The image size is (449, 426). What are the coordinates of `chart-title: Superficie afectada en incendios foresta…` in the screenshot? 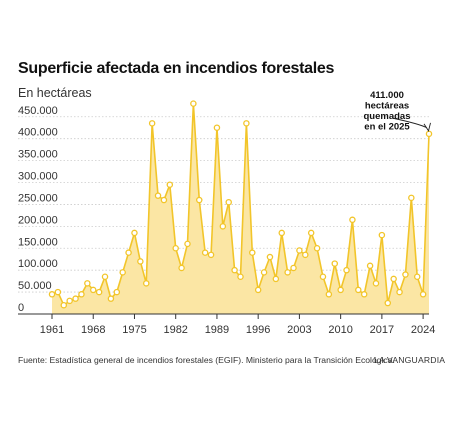 It's located at (176, 68).